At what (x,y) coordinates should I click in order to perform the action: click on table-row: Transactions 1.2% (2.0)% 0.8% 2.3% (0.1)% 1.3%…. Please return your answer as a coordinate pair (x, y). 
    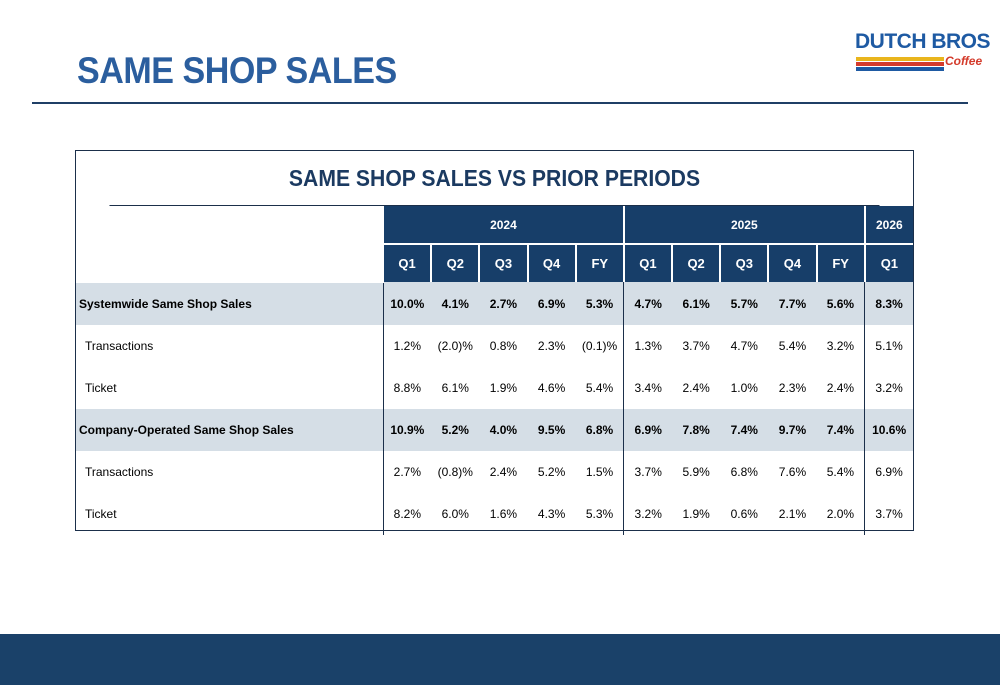
    Looking at the image, I should click on (494, 346).